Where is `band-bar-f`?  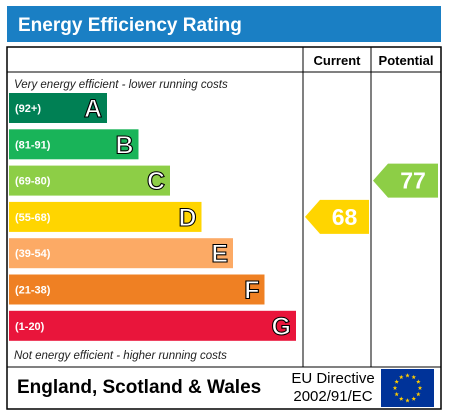 band-bar-f is located at coordinates (137, 289).